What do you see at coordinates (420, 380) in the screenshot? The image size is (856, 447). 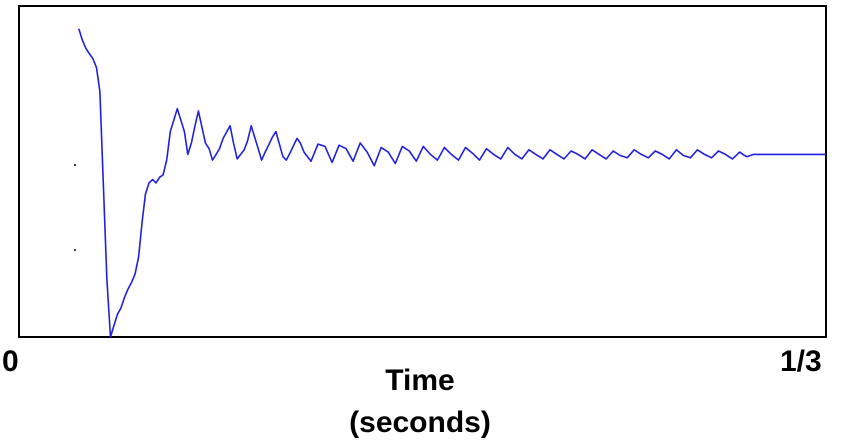 I see `x-axis-title: Time` at bounding box center [420, 380].